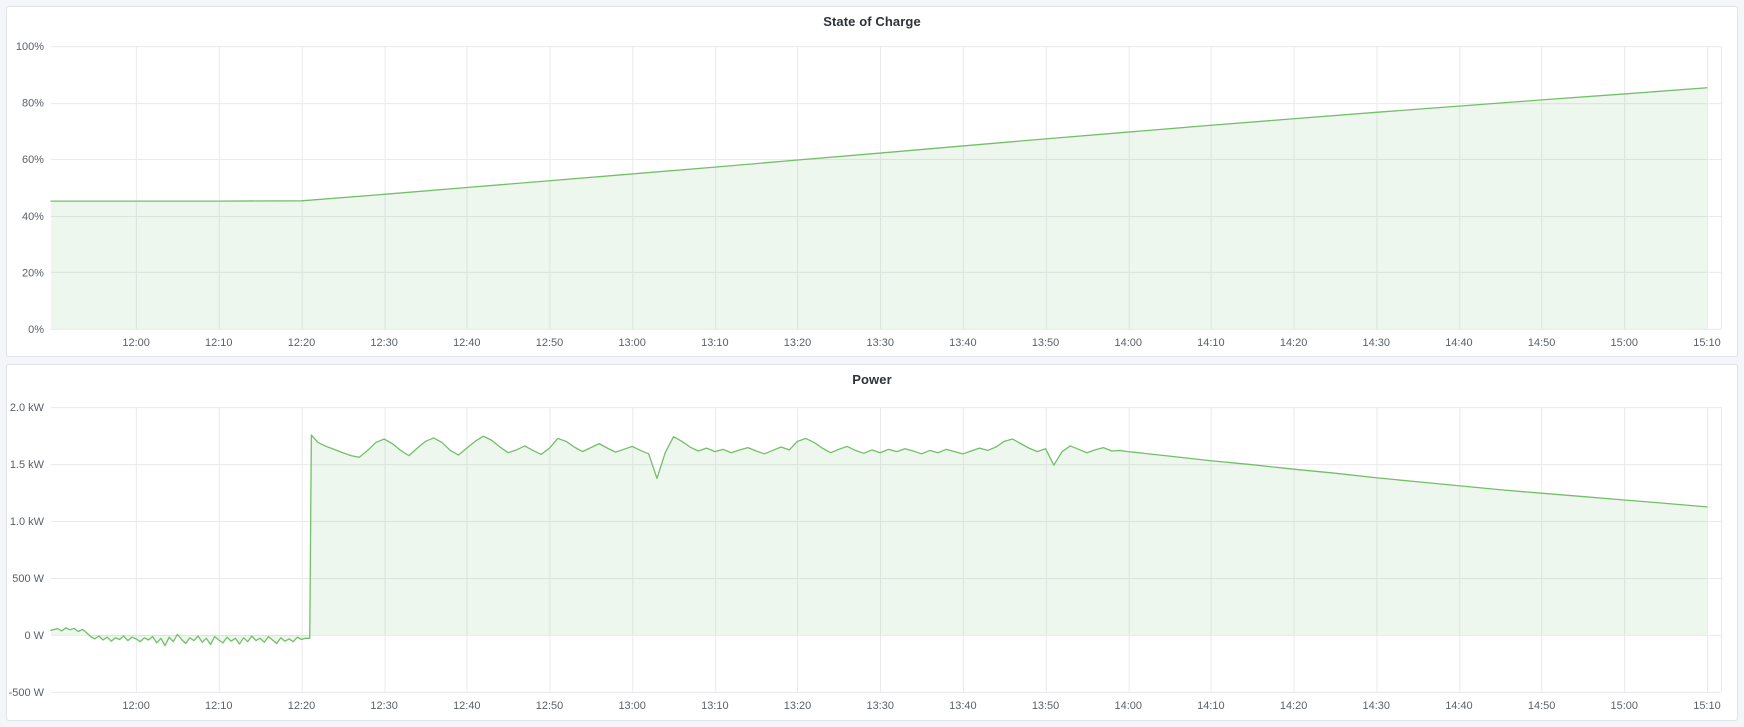 Image resolution: width=1744 pixels, height=727 pixels. I want to click on y-axis-labels: 100% 80% 60% 40% 20% 0%, so click(30, 188).